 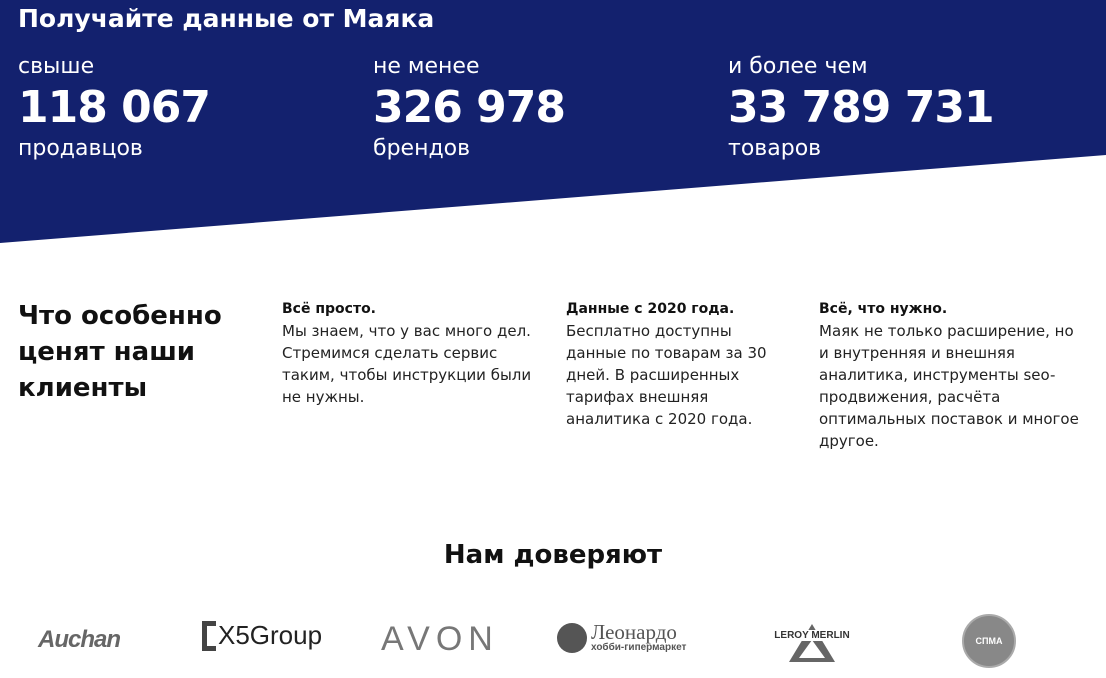 I want to click on stat-number: 326 978, so click(x=469, y=107).